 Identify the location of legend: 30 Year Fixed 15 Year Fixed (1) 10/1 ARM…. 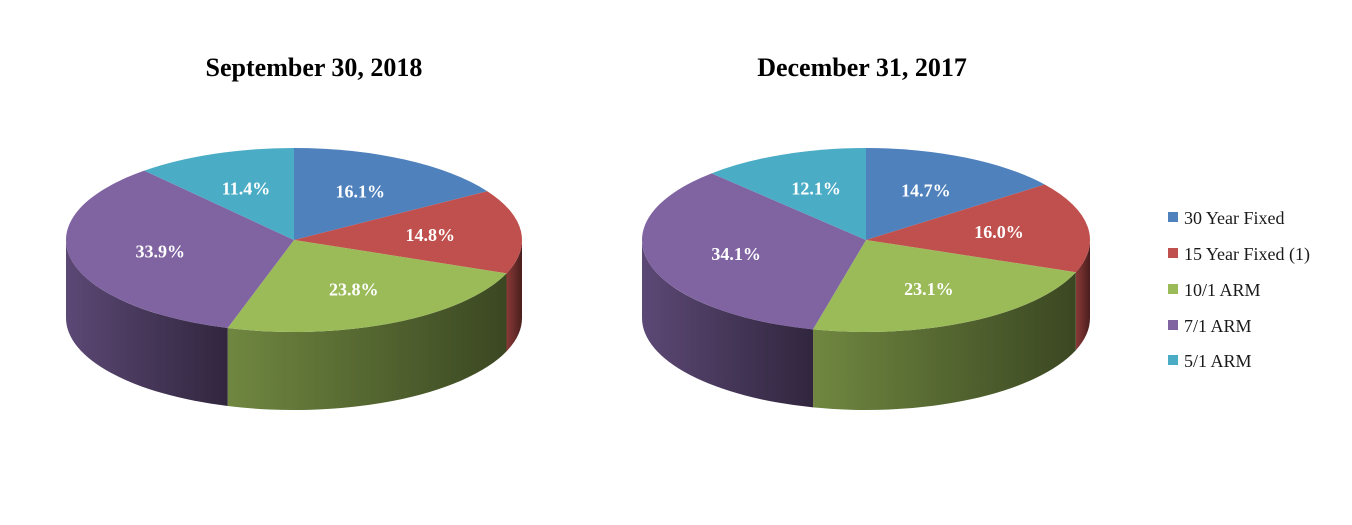
(1239, 289).